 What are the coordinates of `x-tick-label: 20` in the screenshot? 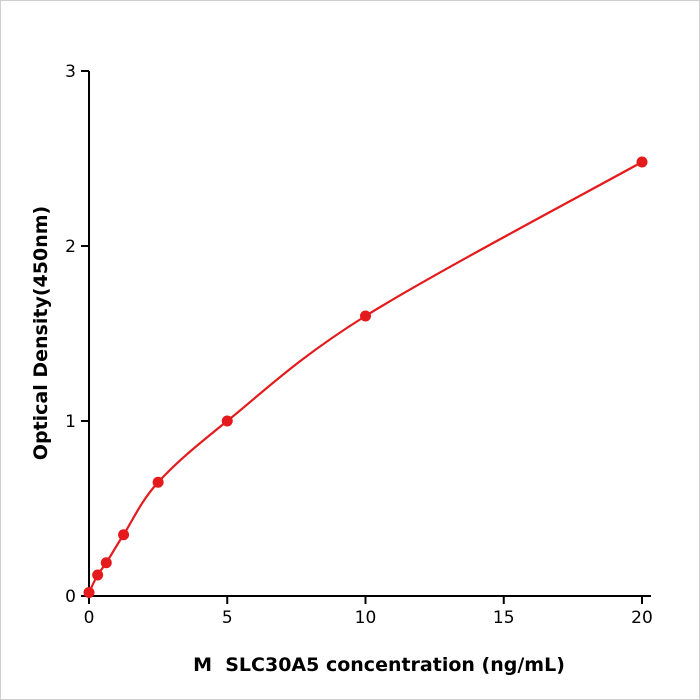 It's located at (642, 618).